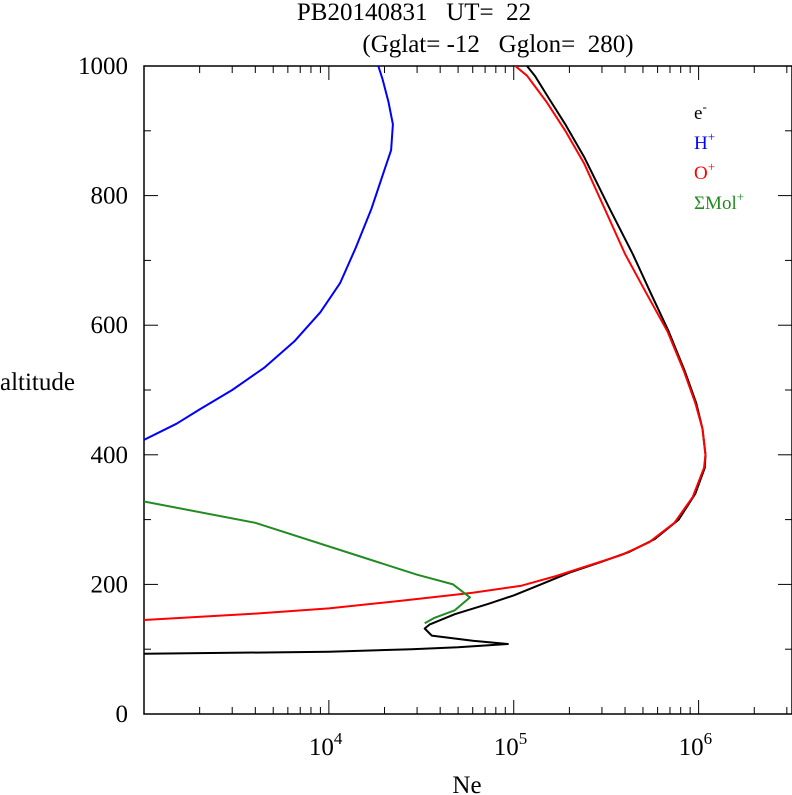  What do you see at coordinates (103, 66) in the screenshot?
I see `y-tick-label: 1000` at bounding box center [103, 66].